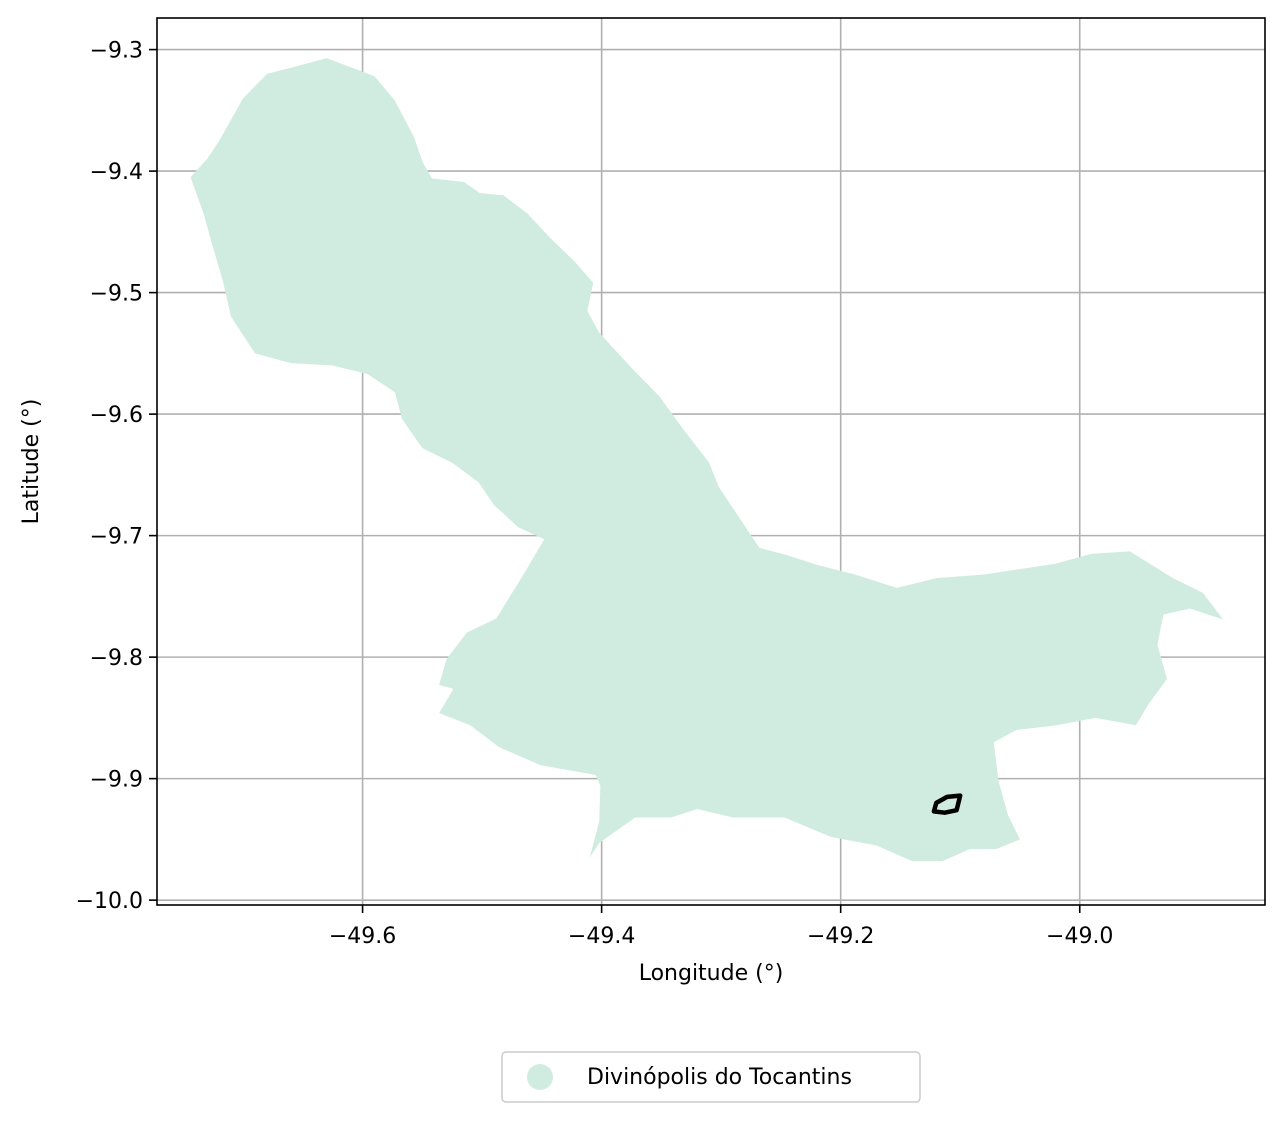  I want to click on y-axis-title: Latitude (°), so click(31, 462).